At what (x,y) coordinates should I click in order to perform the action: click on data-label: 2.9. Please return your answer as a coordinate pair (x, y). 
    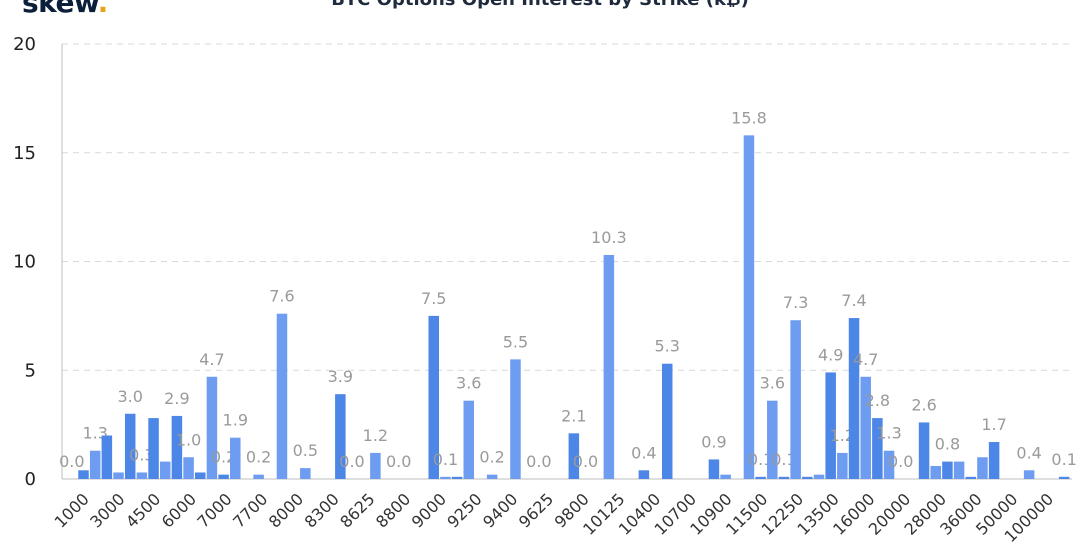
    Looking at the image, I should click on (176, 398).